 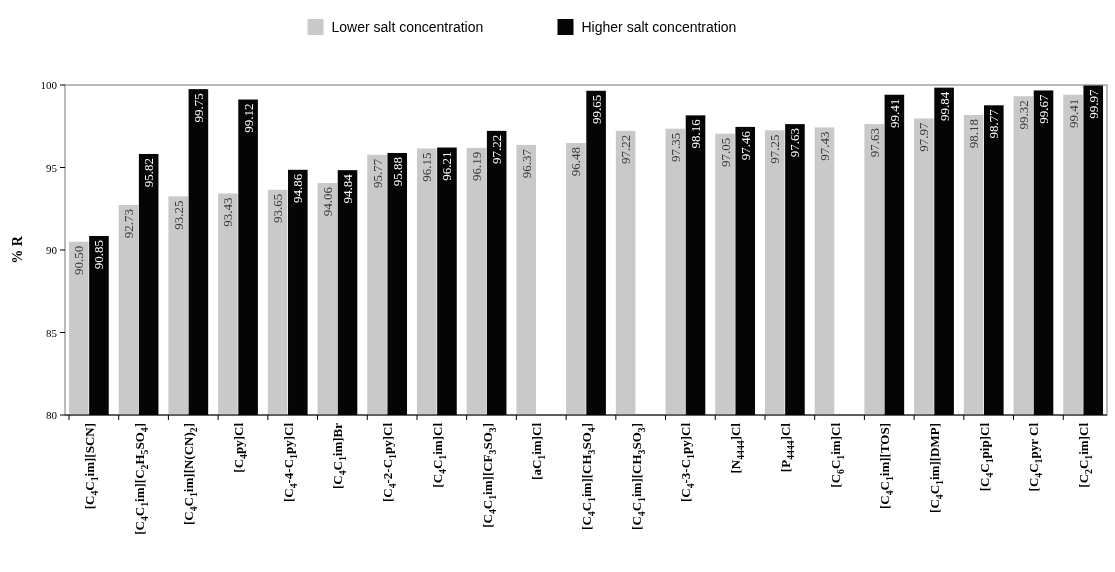 What do you see at coordinates (526, 163) in the screenshot?
I see `data-label: 96.37` at bounding box center [526, 163].